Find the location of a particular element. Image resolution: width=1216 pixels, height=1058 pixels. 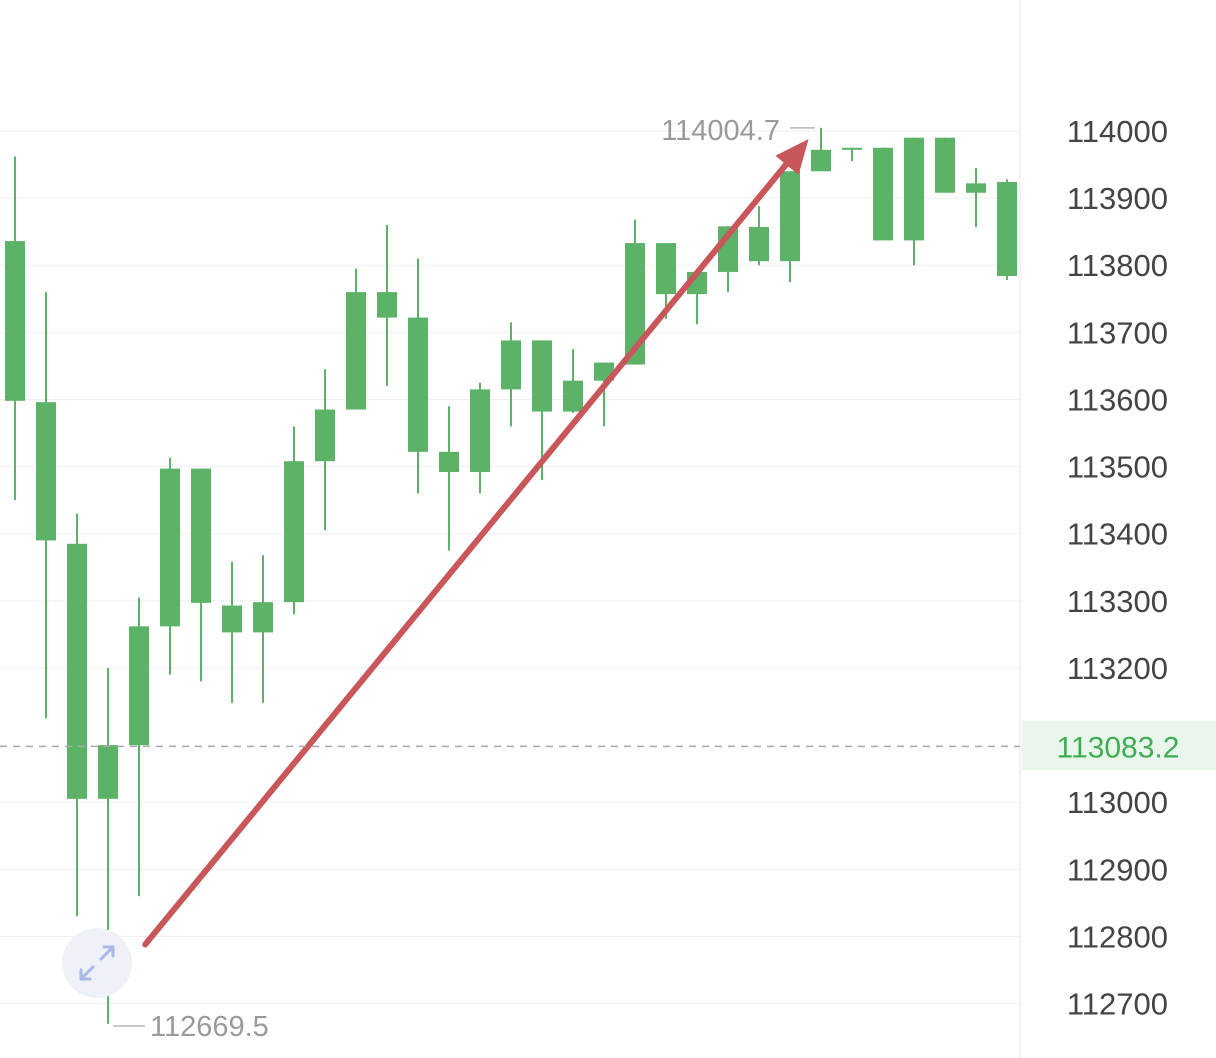

y-tick-label: 113300 is located at coordinates (1117, 601).